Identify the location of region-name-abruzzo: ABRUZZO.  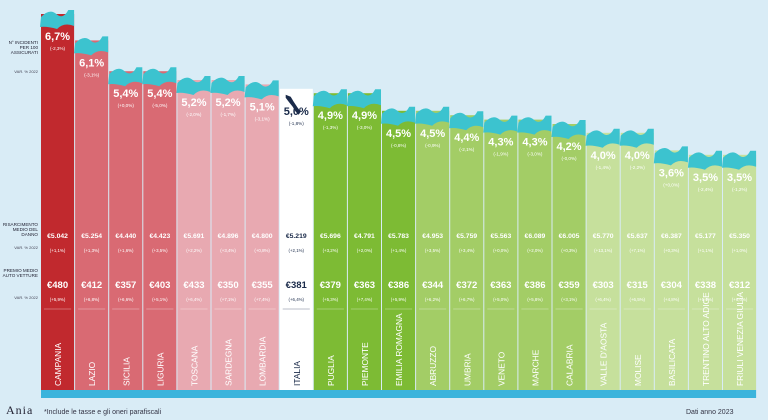
(433, 366).